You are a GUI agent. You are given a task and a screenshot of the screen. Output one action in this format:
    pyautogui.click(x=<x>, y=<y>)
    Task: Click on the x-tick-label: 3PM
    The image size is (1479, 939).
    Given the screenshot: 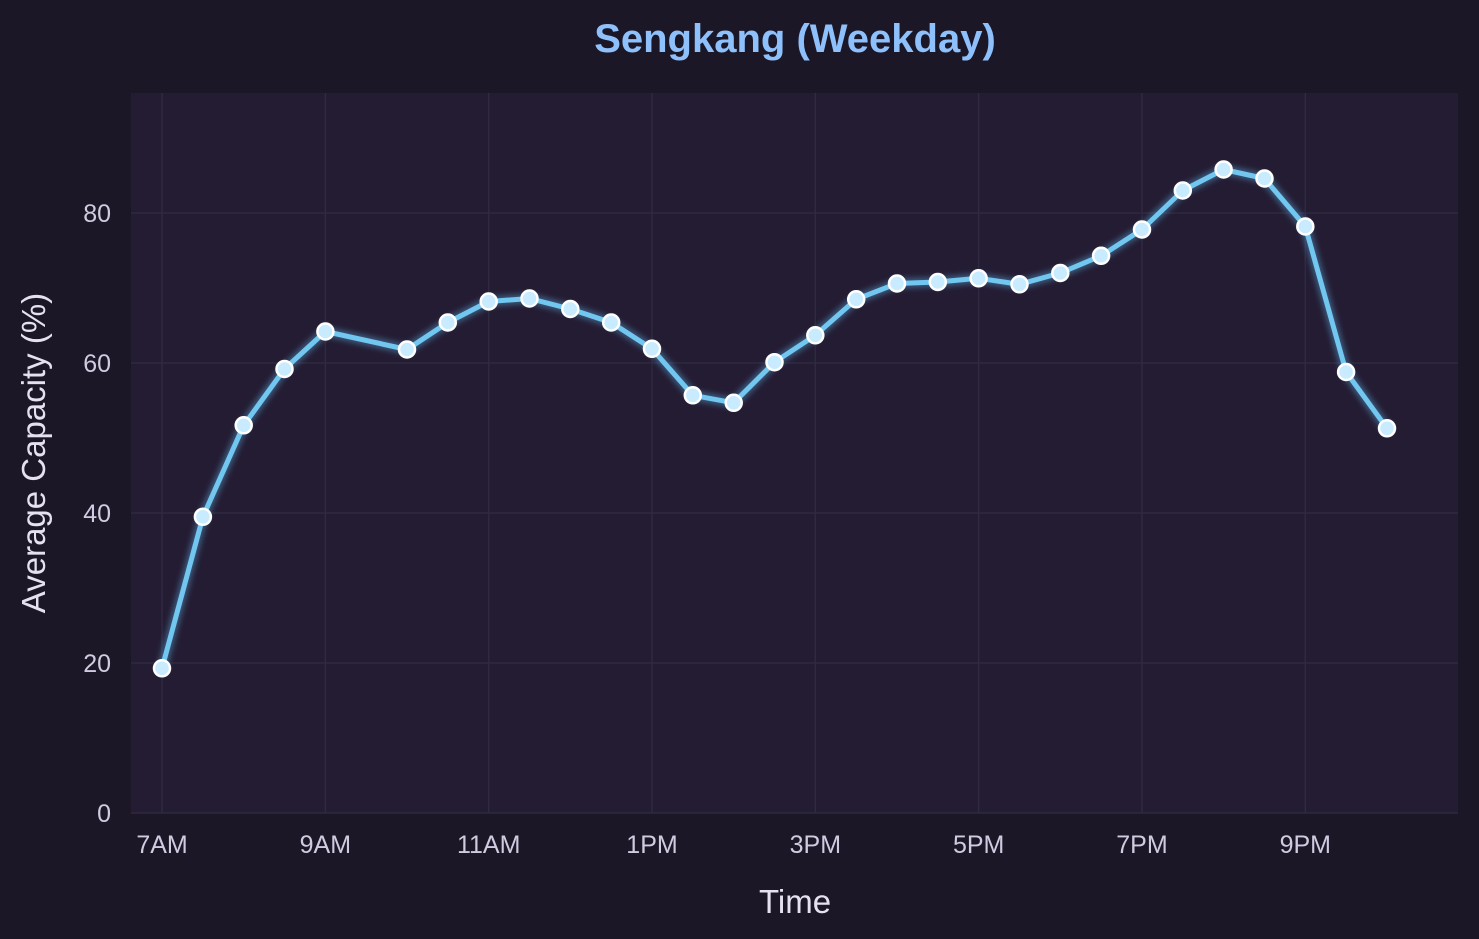 What is the action you would take?
    pyautogui.click(x=815, y=845)
    